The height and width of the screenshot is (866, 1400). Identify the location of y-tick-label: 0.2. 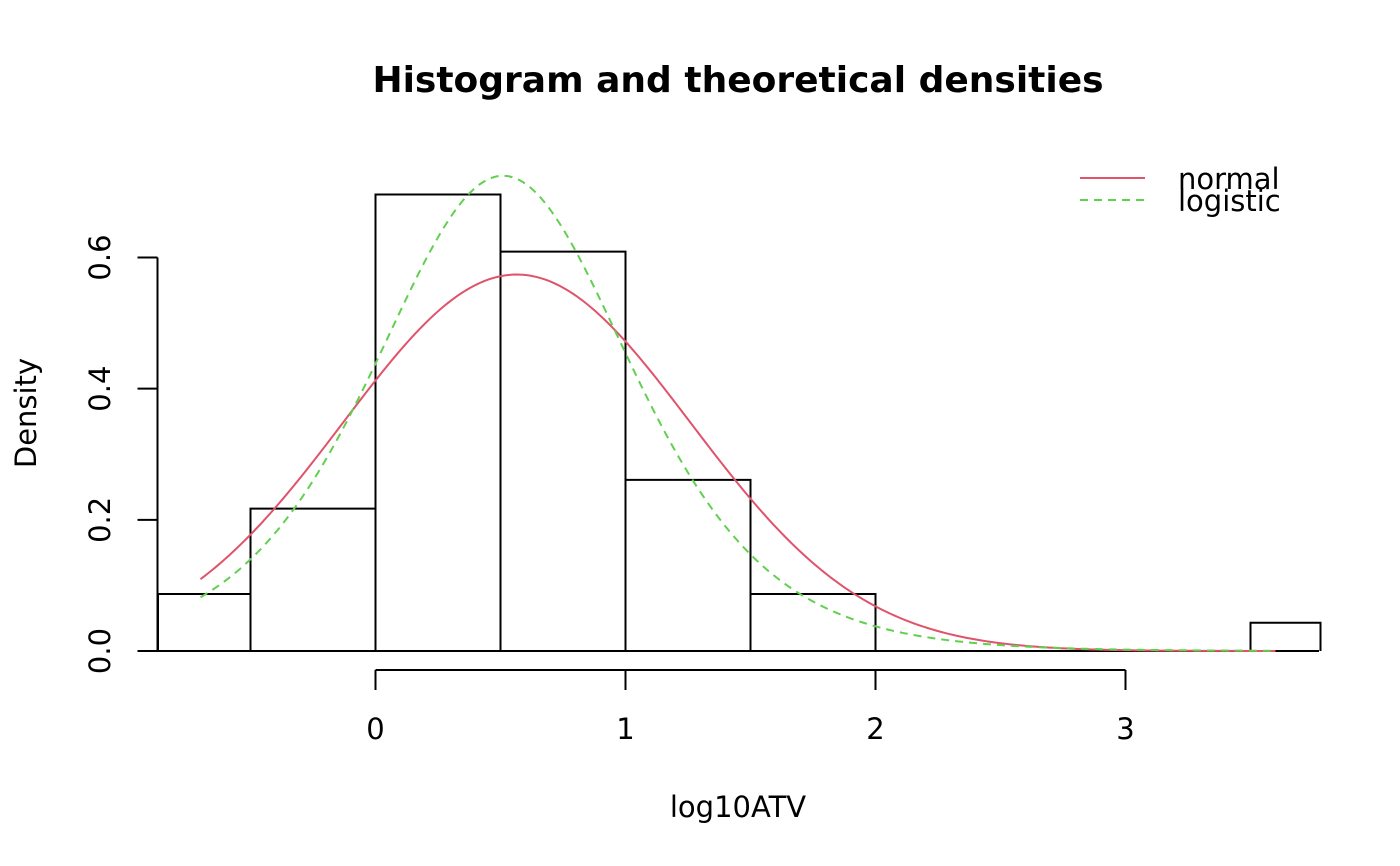
(100, 520).